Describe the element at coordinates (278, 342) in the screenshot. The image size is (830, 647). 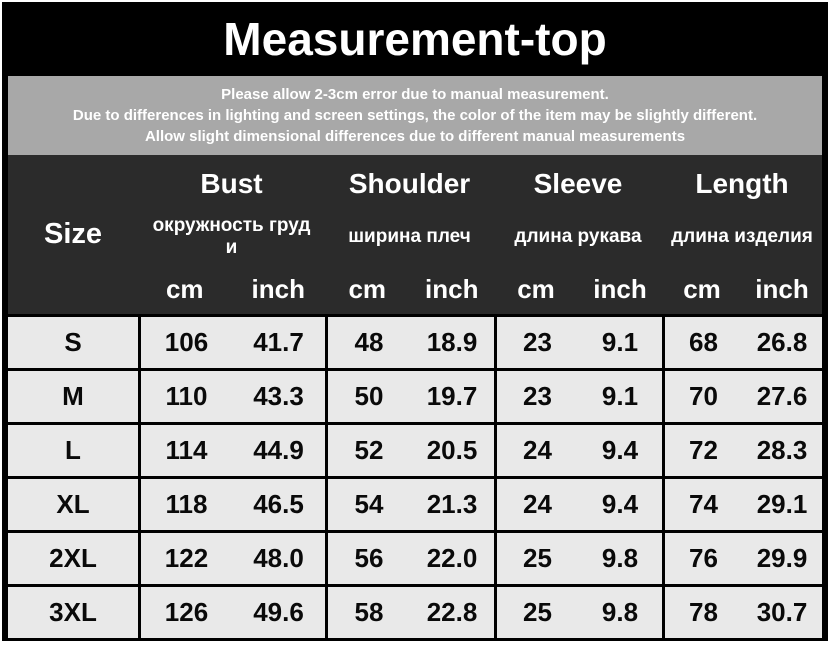
I see `cell-bust-inch: 41.7` at that location.